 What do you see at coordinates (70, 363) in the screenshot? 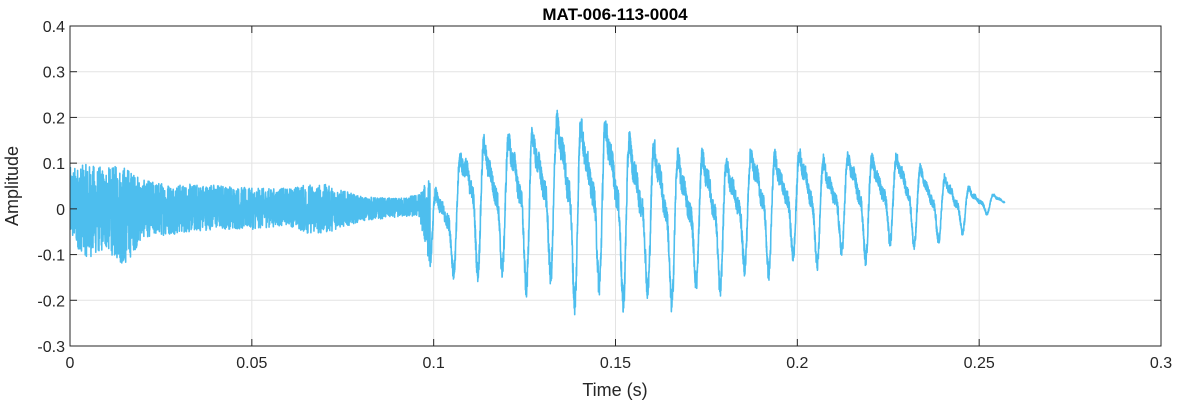
I see `x-tick-label: 0` at bounding box center [70, 363].